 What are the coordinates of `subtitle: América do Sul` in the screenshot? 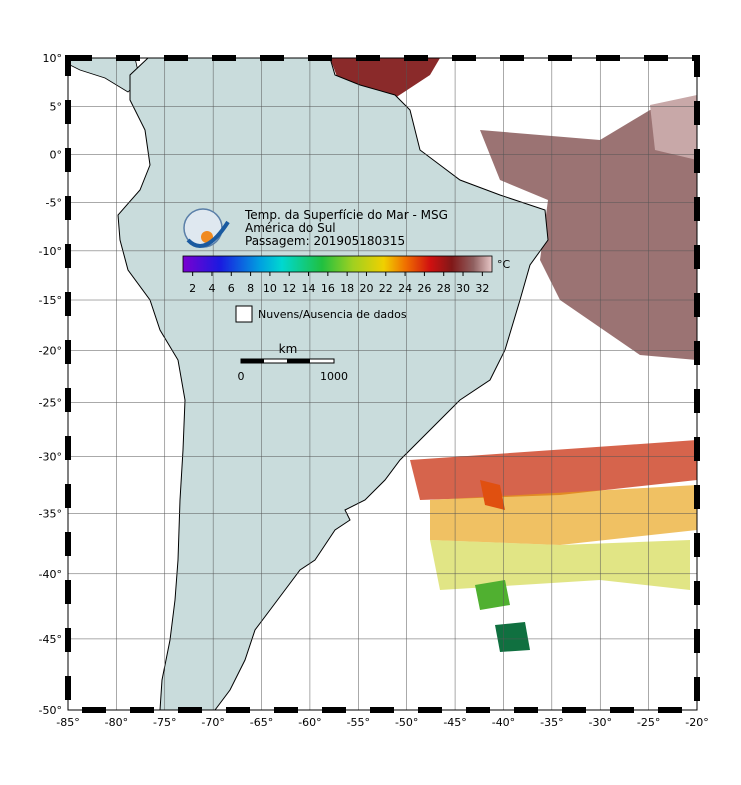 It's located at (290, 228).